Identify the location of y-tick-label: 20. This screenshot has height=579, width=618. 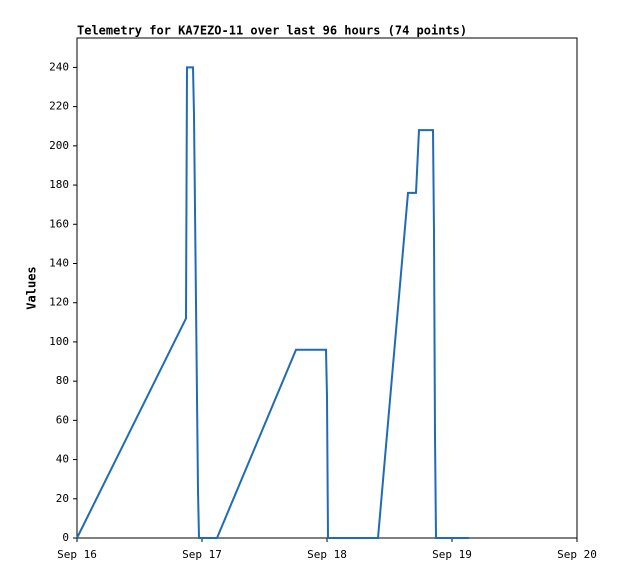
(62, 498).